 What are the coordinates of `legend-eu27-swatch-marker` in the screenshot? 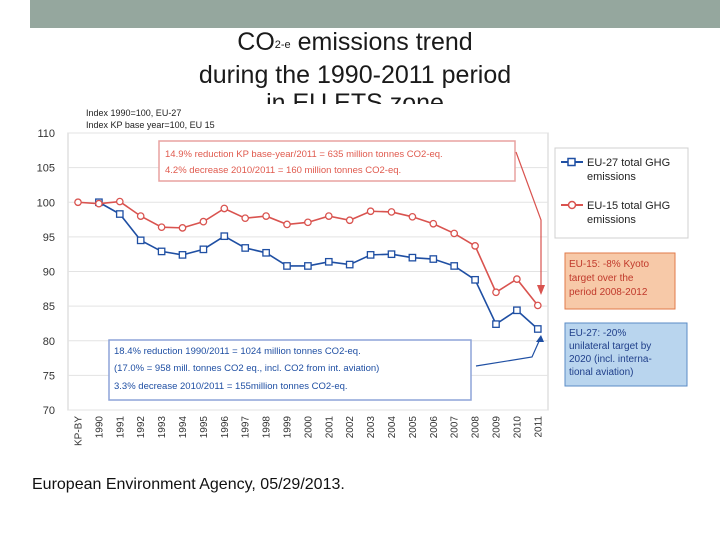 It's located at (571, 162).